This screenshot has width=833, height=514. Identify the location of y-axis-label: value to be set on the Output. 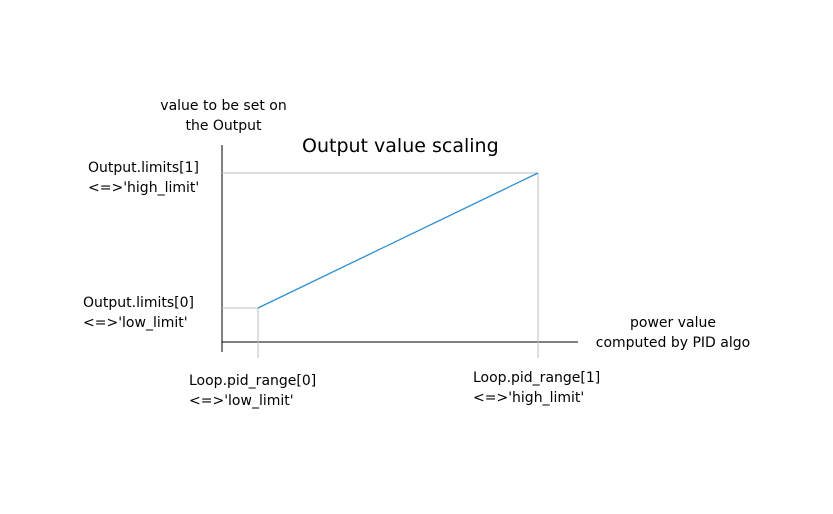
(223, 116).